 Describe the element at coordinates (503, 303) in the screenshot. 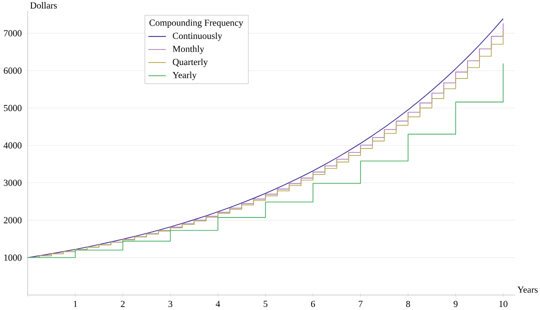

I see `x-tick-label: 10` at that location.